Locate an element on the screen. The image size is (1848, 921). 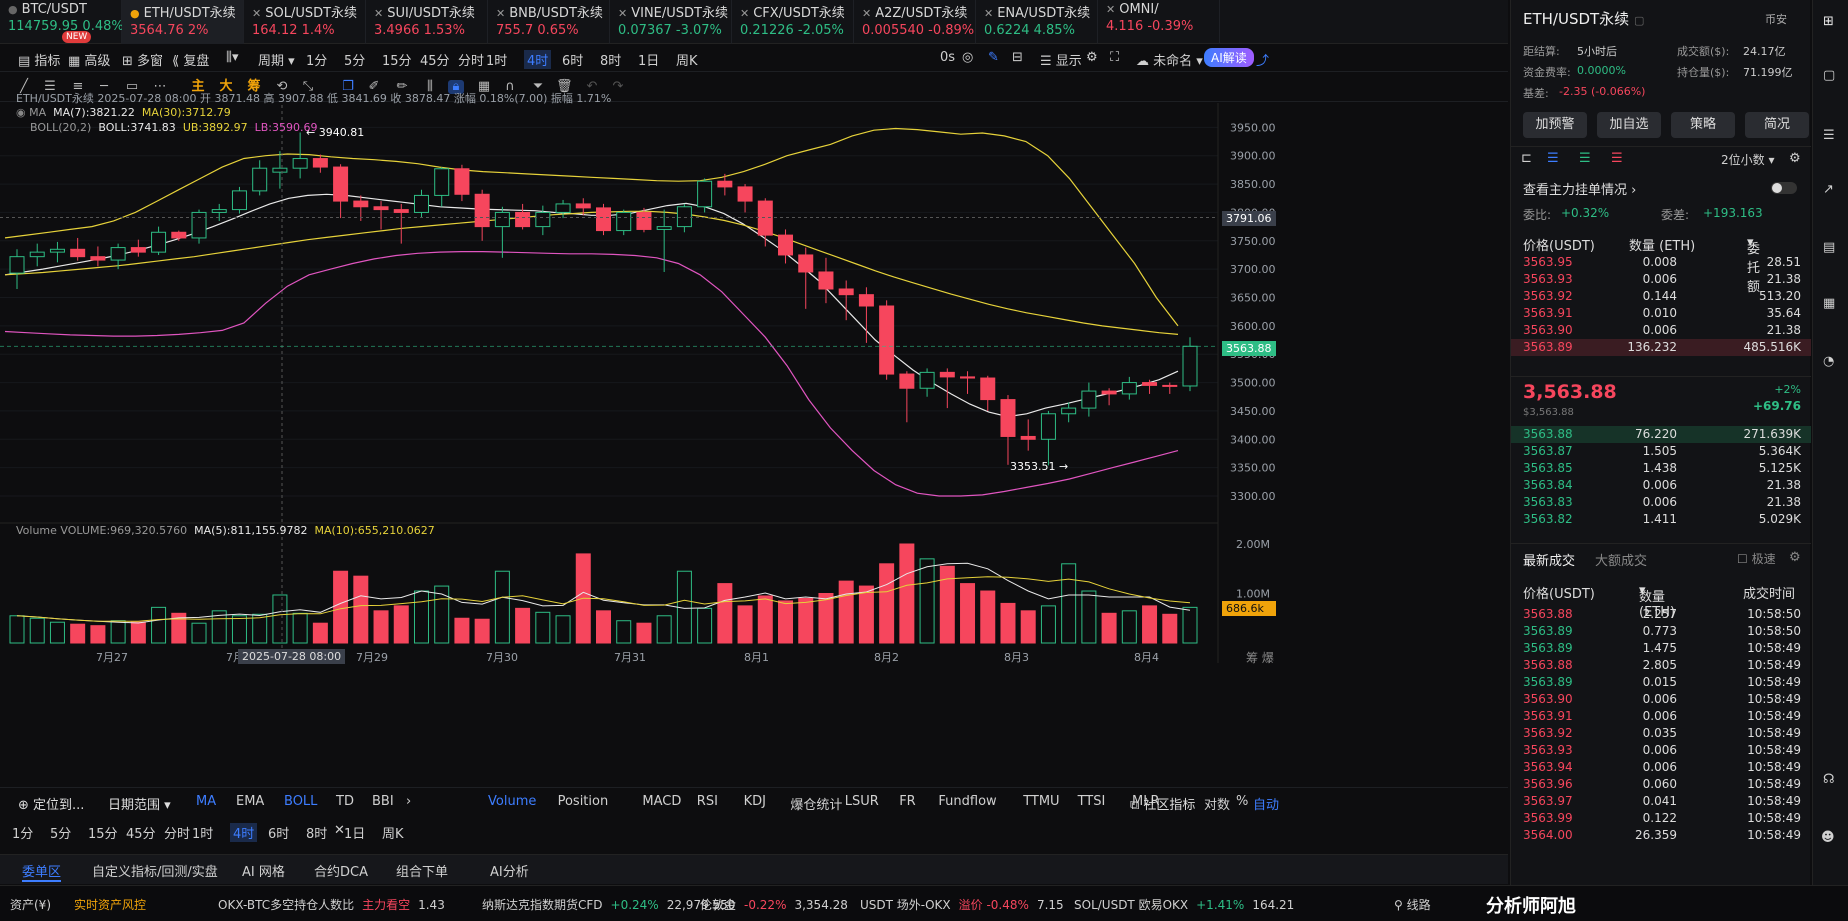
log-scale-toggle: 对数 is located at coordinates (1217, 805).